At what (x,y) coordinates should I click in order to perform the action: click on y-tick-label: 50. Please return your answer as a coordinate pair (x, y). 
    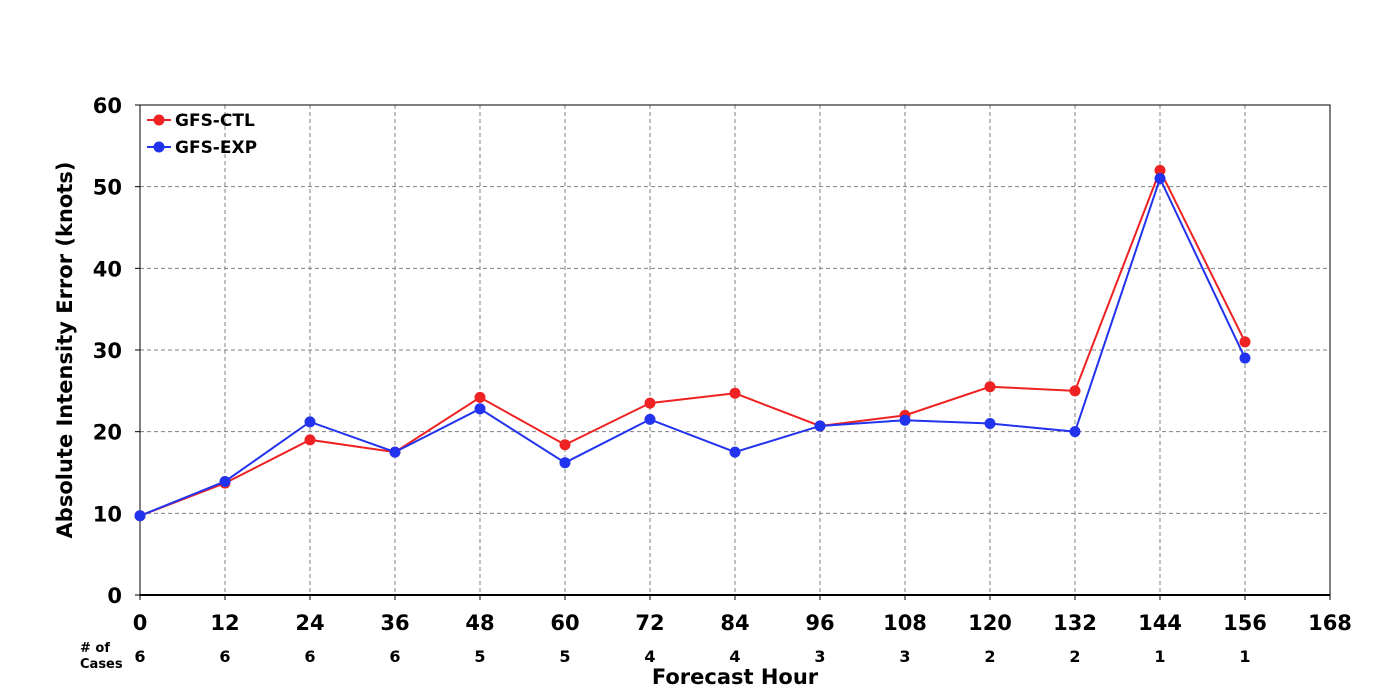
    Looking at the image, I should click on (107, 188).